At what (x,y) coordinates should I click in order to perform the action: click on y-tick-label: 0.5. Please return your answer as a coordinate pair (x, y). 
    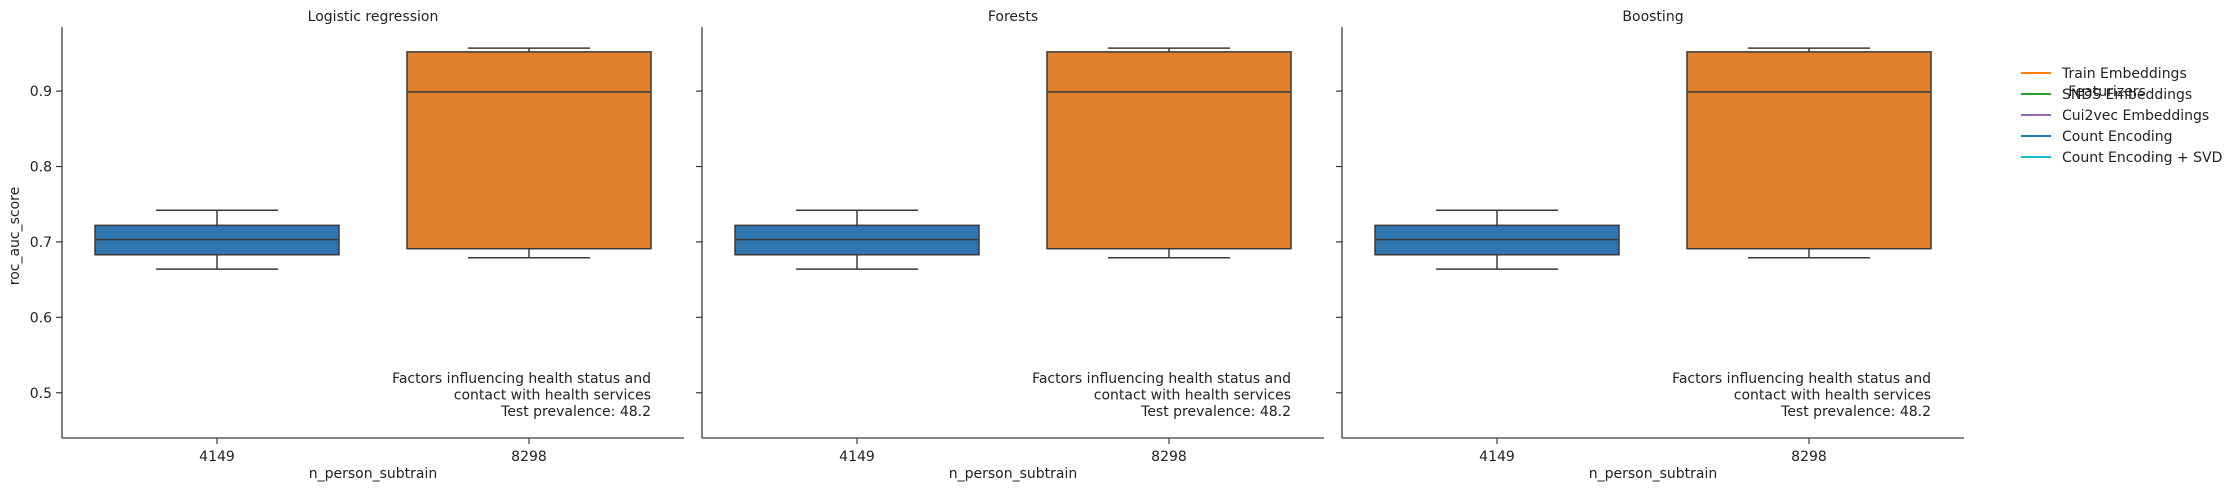
    Looking at the image, I should click on (41, 394).